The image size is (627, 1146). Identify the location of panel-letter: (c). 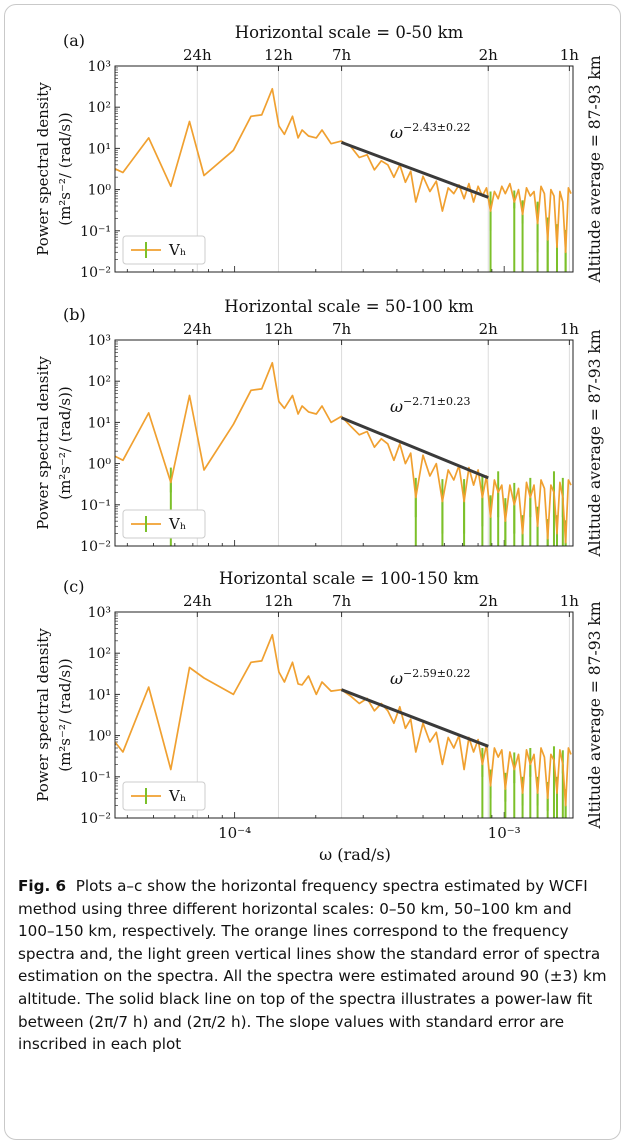
(73, 586).